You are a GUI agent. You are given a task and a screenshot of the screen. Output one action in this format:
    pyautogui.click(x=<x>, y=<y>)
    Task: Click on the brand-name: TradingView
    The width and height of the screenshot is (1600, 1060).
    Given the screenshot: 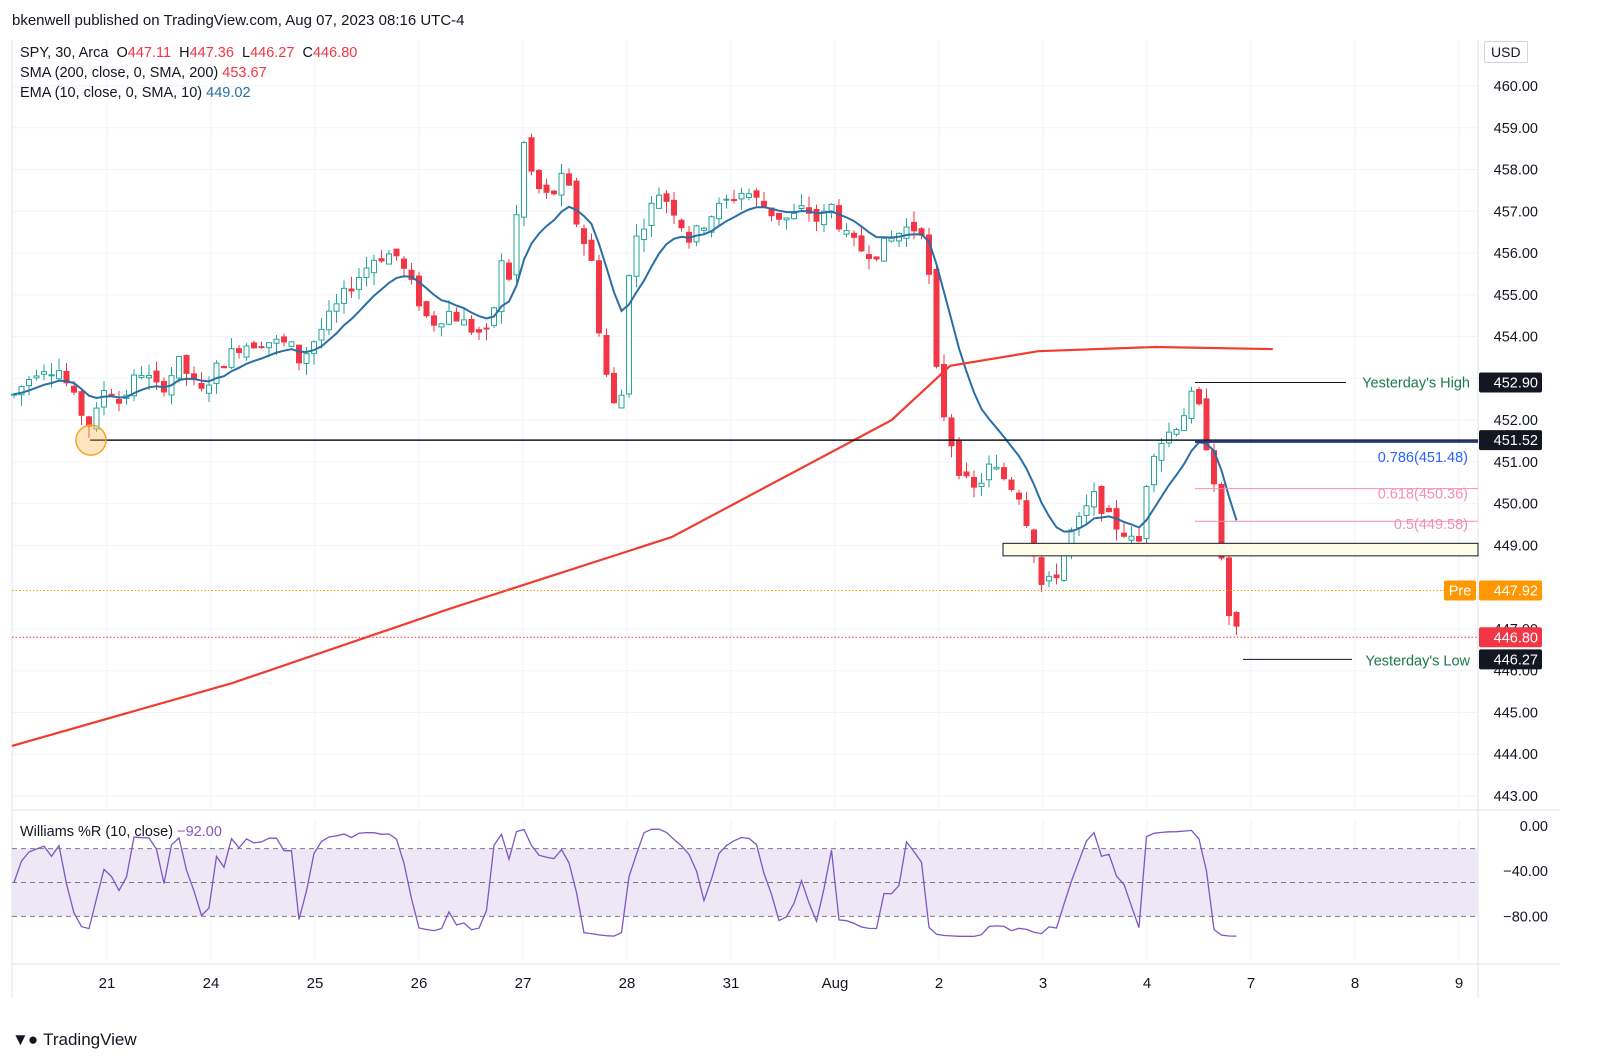 What is the action you would take?
    pyautogui.click(x=90, y=1039)
    